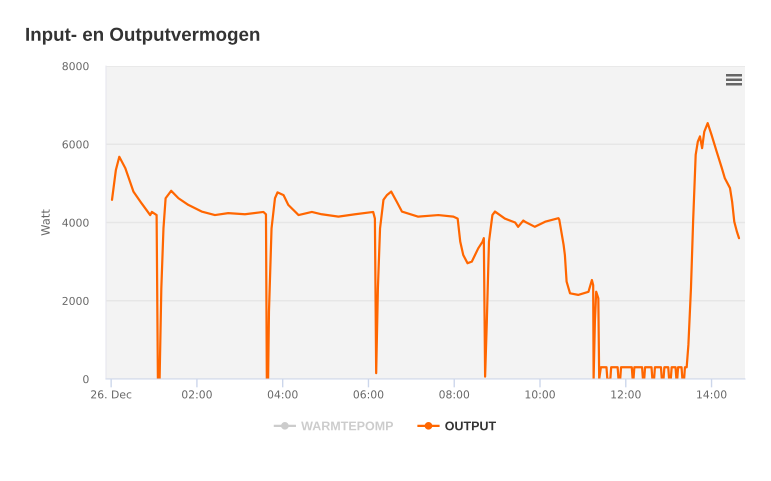 The image size is (771, 481). What do you see at coordinates (86, 379) in the screenshot?
I see `y-tick-label: 0` at bounding box center [86, 379].